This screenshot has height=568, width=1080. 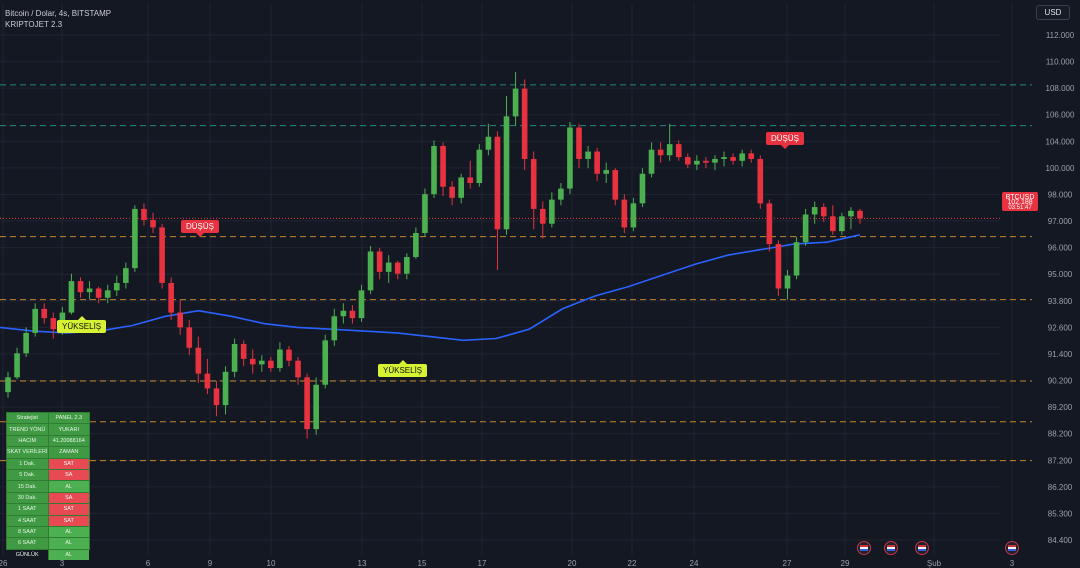 I want to click on info-panel-label: 5 Dak., so click(x=27, y=475).